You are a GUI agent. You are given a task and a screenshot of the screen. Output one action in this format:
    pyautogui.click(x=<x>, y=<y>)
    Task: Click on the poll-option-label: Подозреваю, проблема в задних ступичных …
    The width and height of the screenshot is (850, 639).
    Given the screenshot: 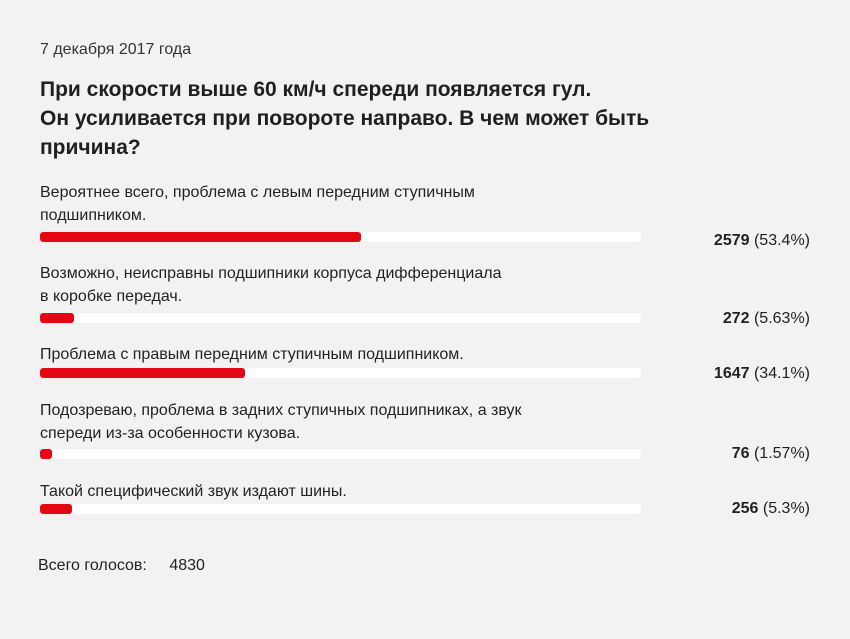 What is the action you would take?
    pyautogui.click(x=340, y=422)
    